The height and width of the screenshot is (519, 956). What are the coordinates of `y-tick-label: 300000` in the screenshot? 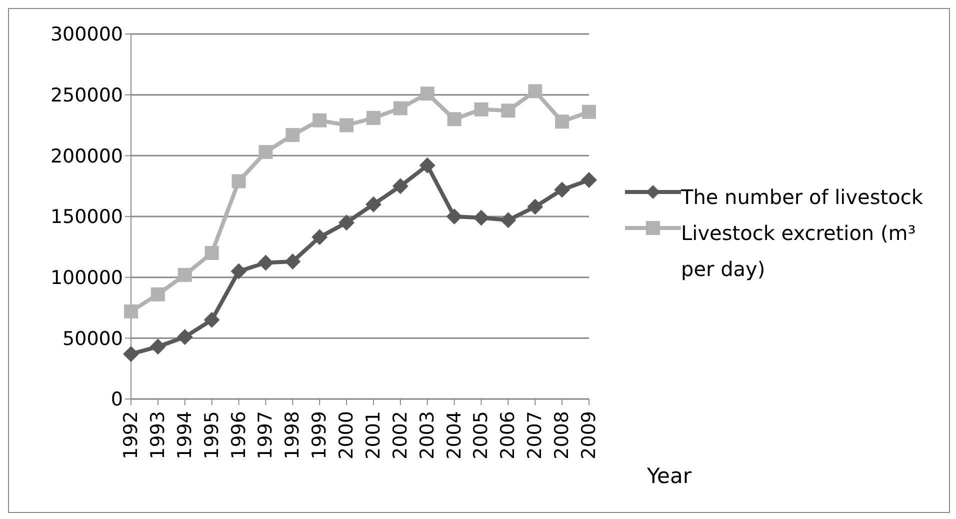 It's located at (86, 35).